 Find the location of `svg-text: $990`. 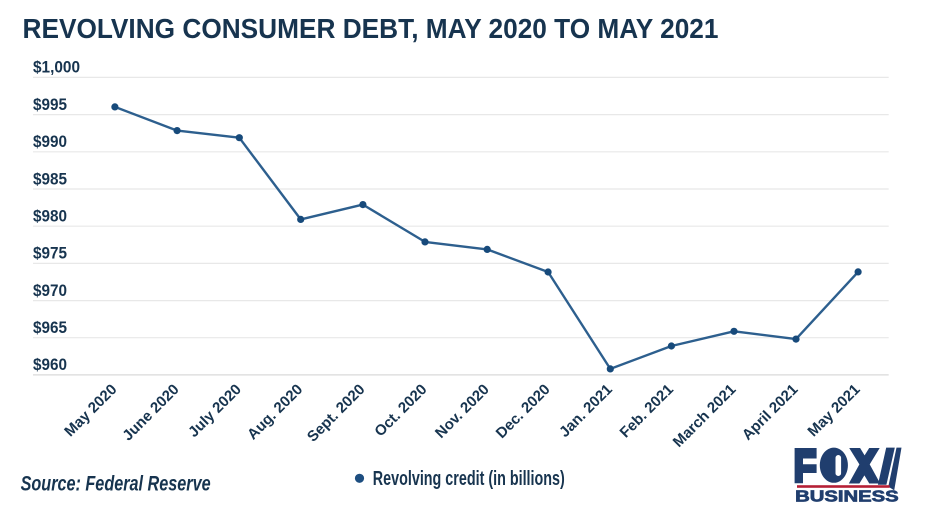

svg-text: $990 is located at coordinates (50, 141).